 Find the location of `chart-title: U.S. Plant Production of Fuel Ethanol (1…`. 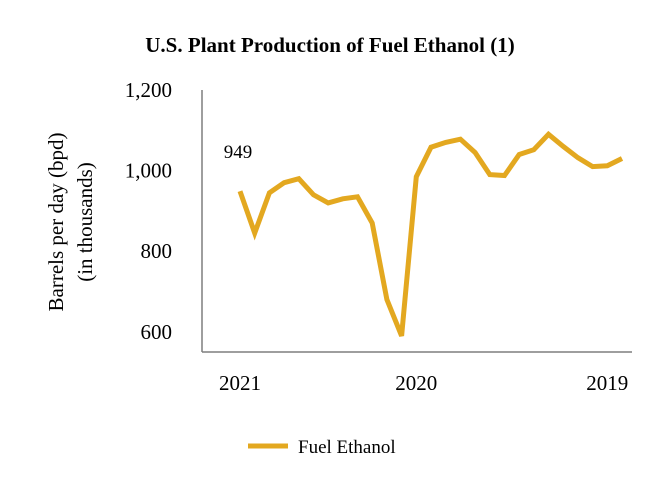

chart-title: U.S. Plant Production of Fuel Ethanol (1… is located at coordinates (329, 45).